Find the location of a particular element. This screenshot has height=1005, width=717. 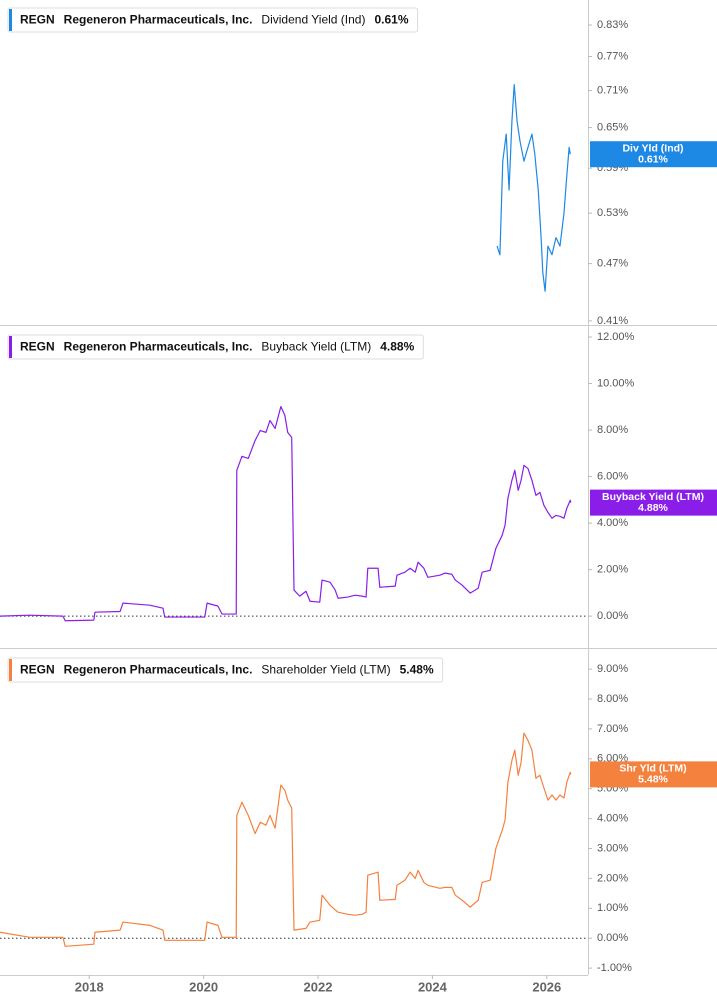

x-tick-label: 2018 is located at coordinates (89, 986).